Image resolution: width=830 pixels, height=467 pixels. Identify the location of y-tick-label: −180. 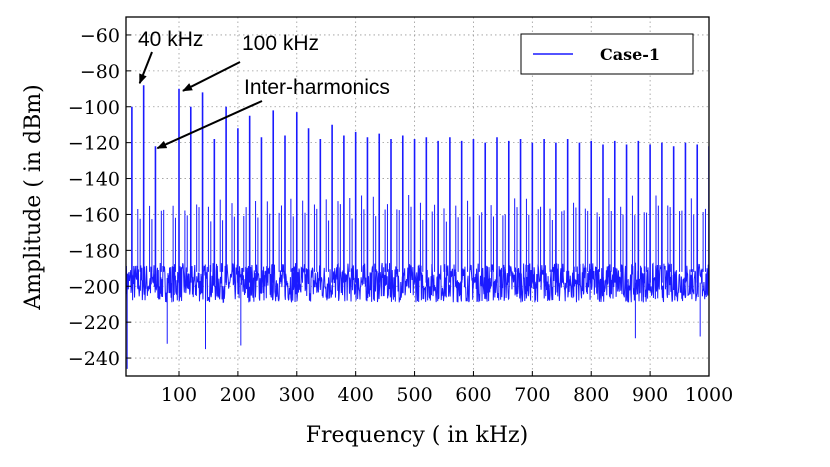
(94, 251).